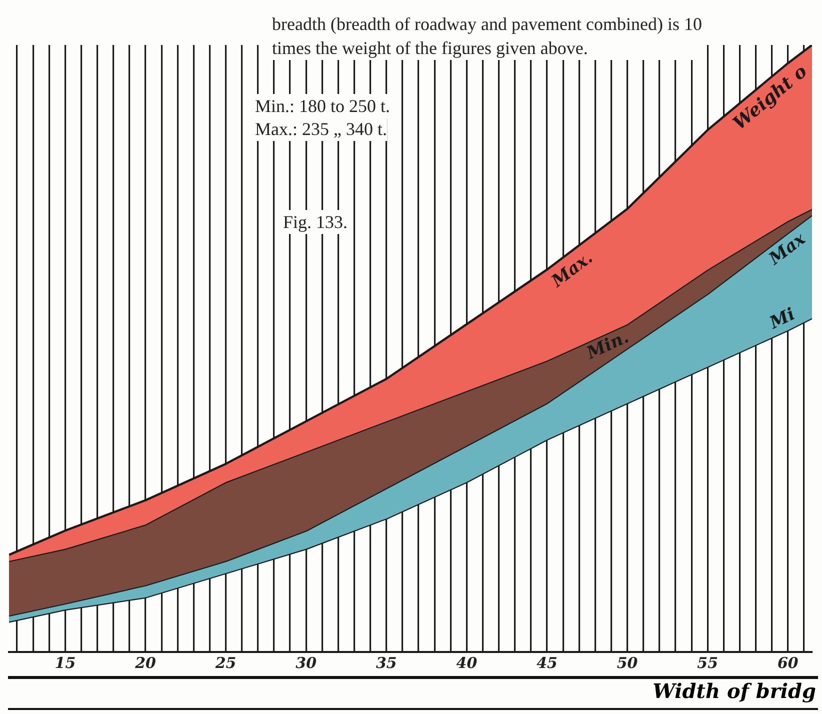 This screenshot has height=714, width=822. What do you see at coordinates (145, 663) in the screenshot?
I see `x-tick-label: 20` at bounding box center [145, 663].